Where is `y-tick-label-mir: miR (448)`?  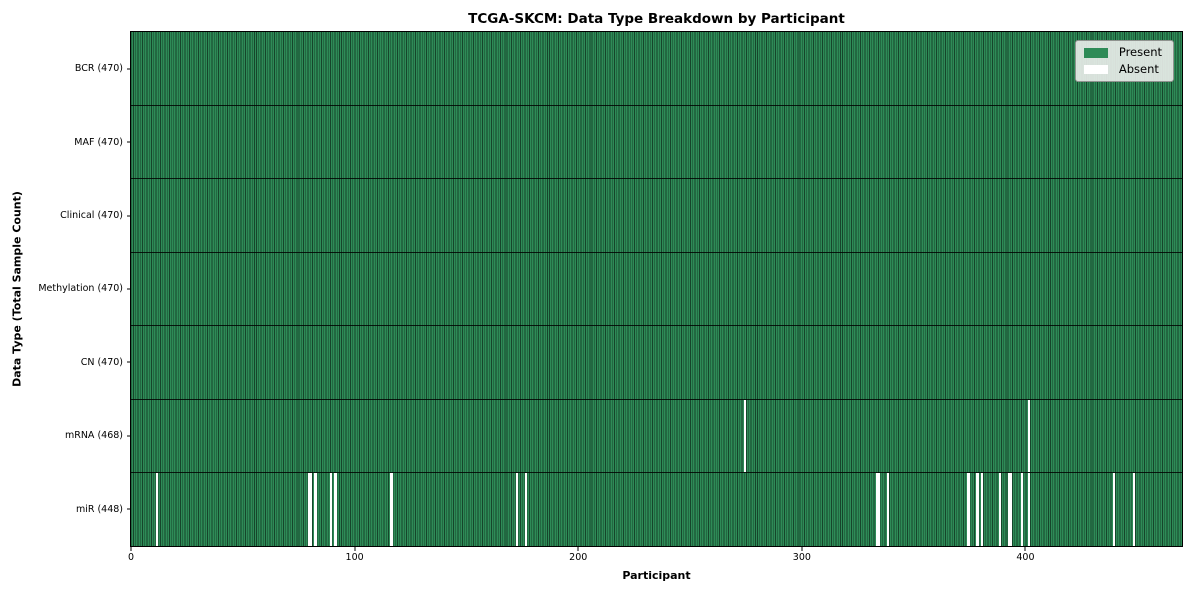 y-tick-label-mir: miR (448) is located at coordinates (99, 509).